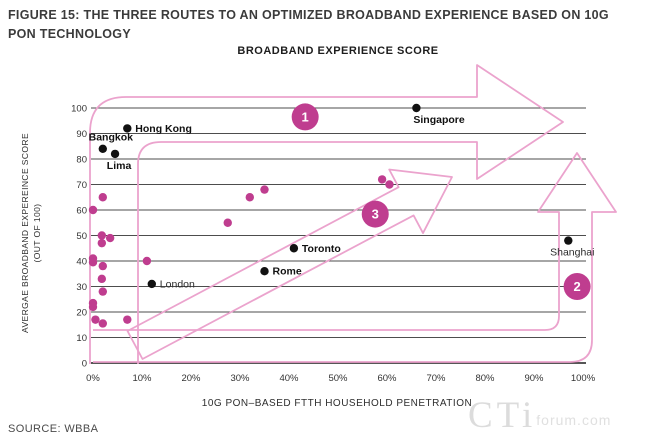 This screenshot has height=444, width=650. What do you see at coordinates (583, 378) in the screenshot?
I see `x-tick-label: 100%` at bounding box center [583, 378].